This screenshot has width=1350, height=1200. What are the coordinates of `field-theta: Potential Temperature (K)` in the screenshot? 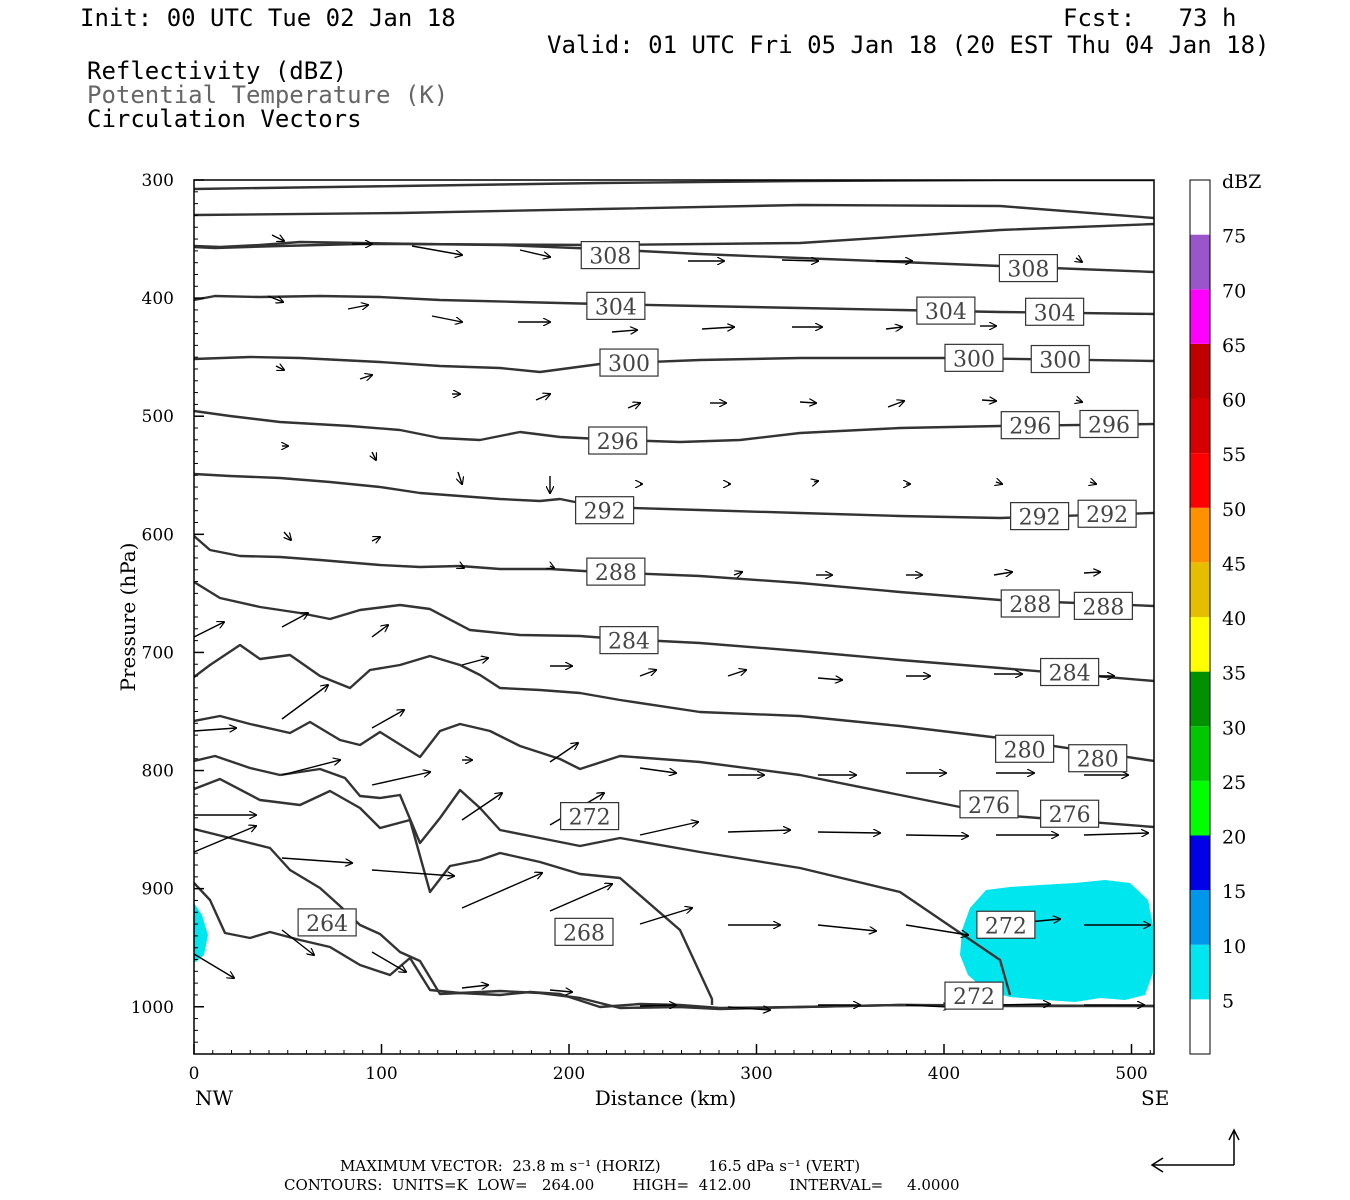 It's located at (268, 95).